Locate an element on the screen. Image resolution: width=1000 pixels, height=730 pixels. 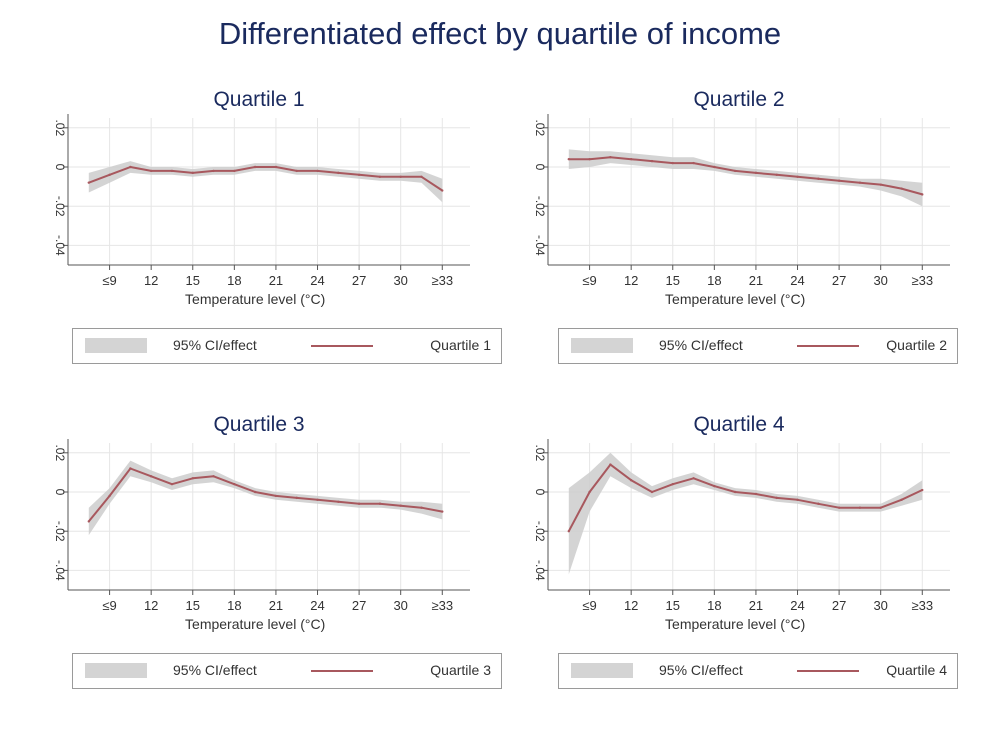
chart-title: Quartile 3 is located at coordinates (258, 424).